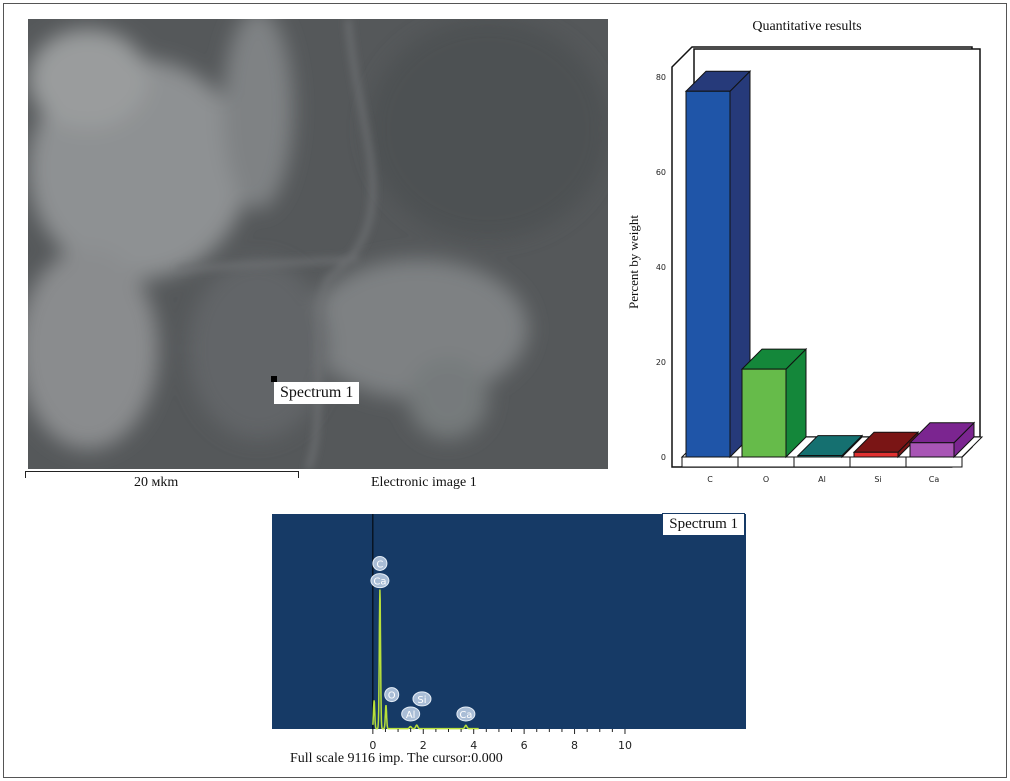 The width and height of the screenshot is (1010, 781). What do you see at coordinates (766, 479) in the screenshot?
I see `x-tick-label: O` at bounding box center [766, 479].